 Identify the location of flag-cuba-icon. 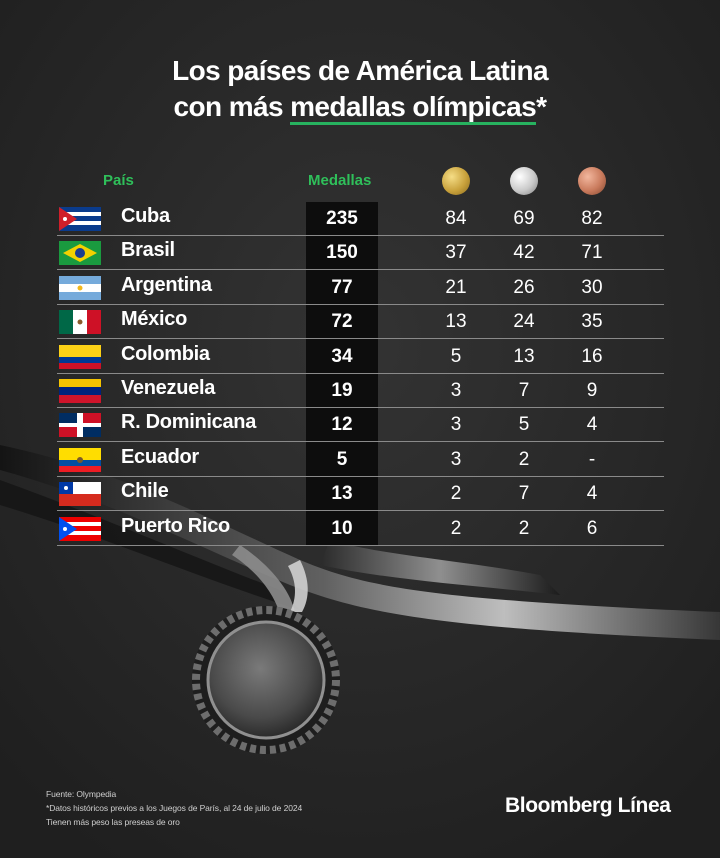
(80, 219).